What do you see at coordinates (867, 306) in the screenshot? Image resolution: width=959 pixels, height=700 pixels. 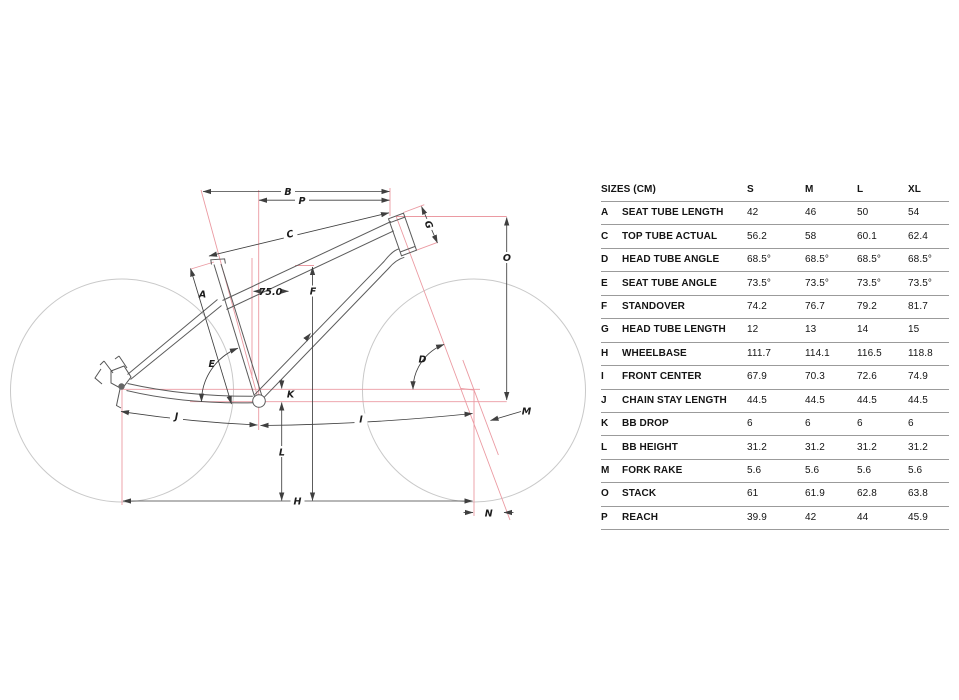 I see `cell-l: 79.2` at bounding box center [867, 306].